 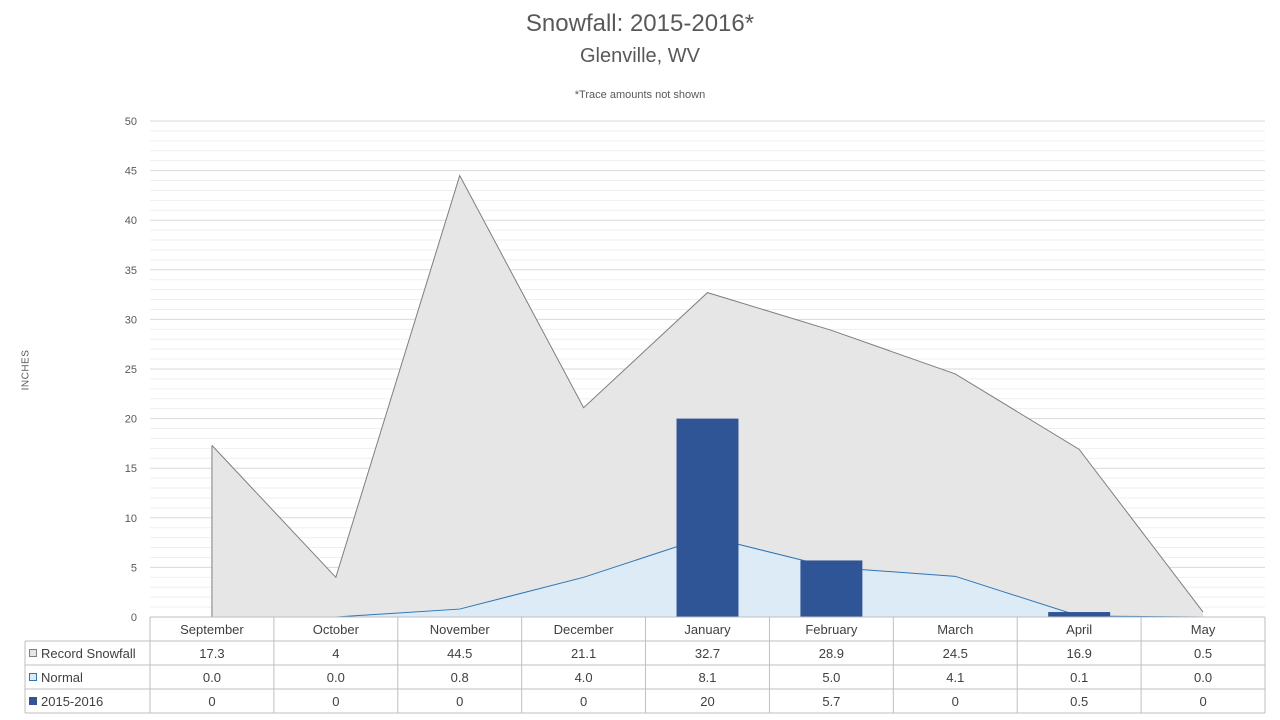 What do you see at coordinates (131, 271) in the screenshot?
I see `y-tick-label: 35` at bounding box center [131, 271].